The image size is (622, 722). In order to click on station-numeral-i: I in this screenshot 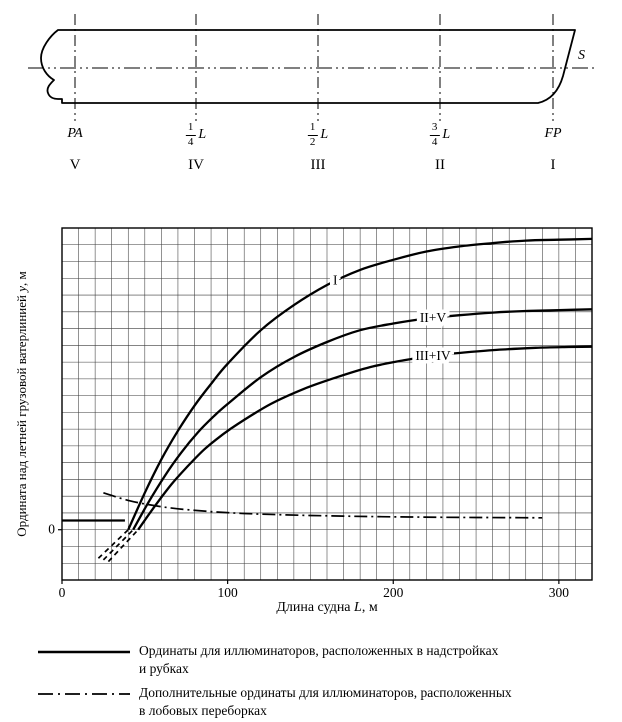, I will do `click(553, 165)`.